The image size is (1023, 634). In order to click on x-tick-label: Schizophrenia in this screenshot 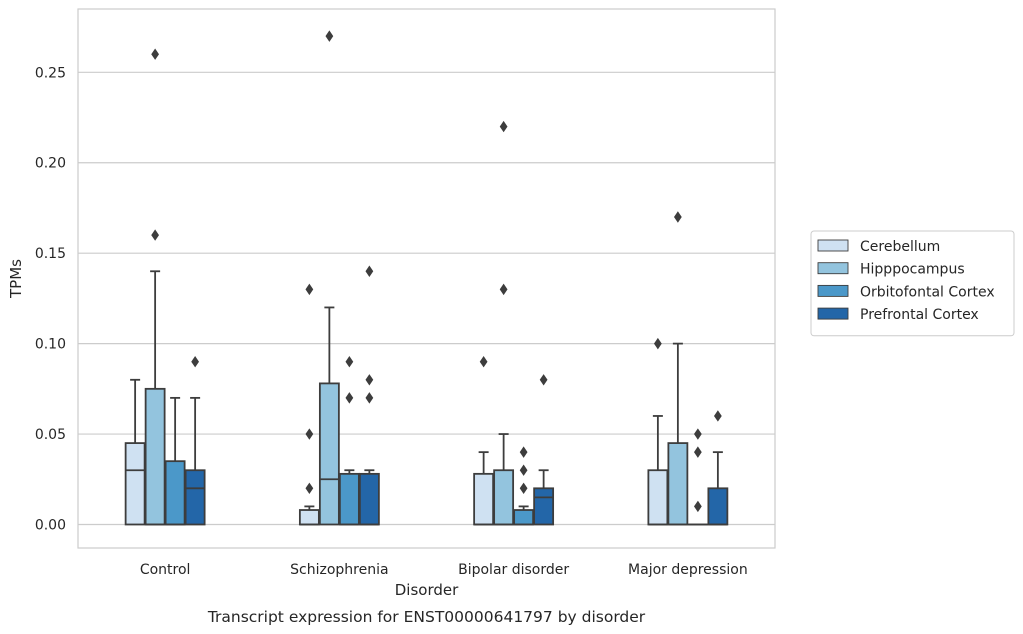, I will do `click(339, 570)`.